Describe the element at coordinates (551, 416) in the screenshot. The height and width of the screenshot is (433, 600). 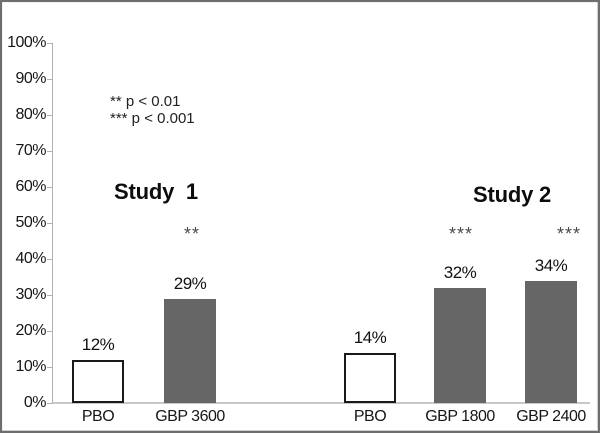
I see `x-axis-category-label: GBP 2400` at that location.